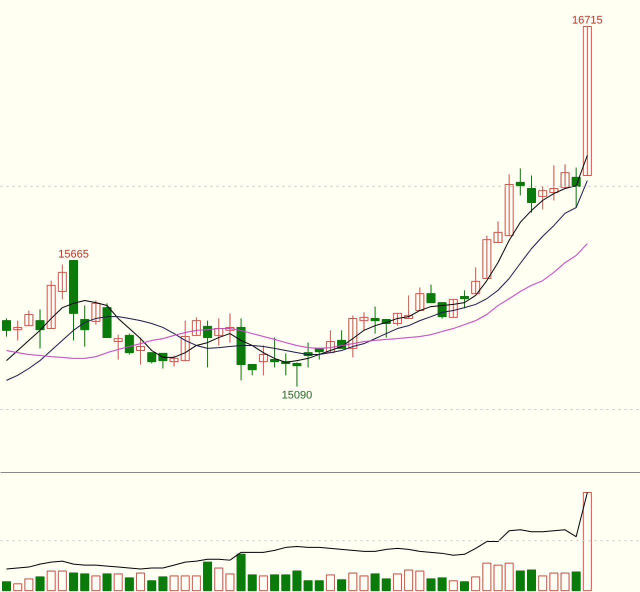 This screenshot has width=640, height=592. What do you see at coordinates (587, 20) in the screenshot?
I see `annotation: 16715` at bounding box center [587, 20].